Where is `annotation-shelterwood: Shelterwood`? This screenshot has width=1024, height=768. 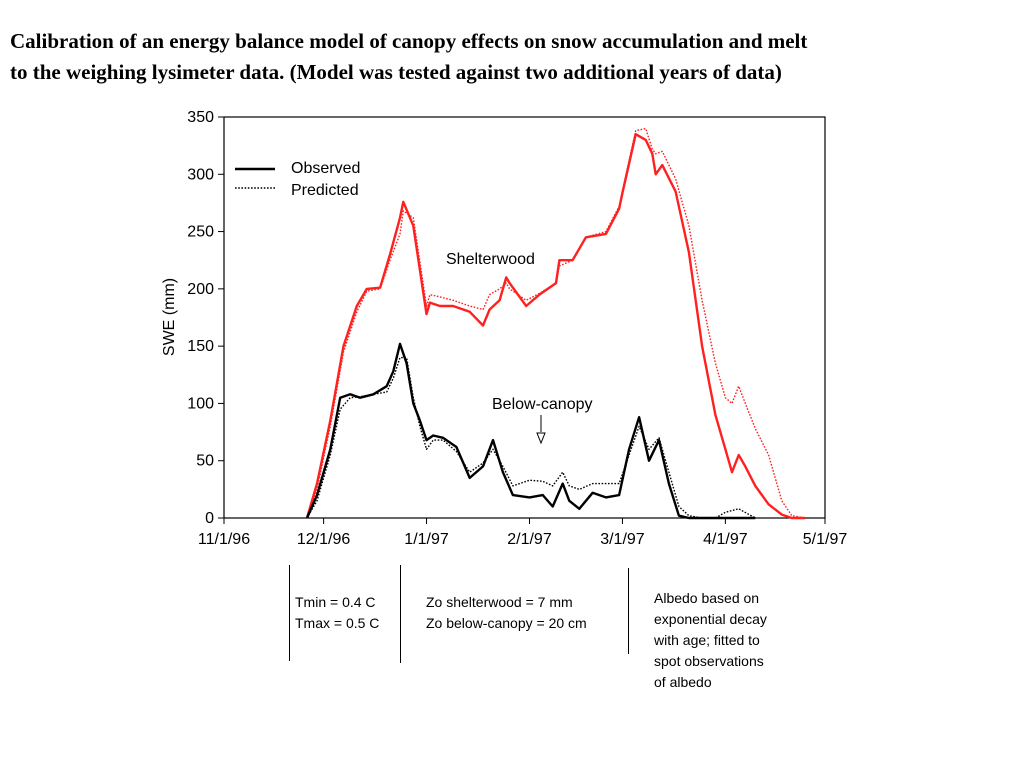
annotation-shelterwood: Shelterwood is located at coordinates (490, 259).